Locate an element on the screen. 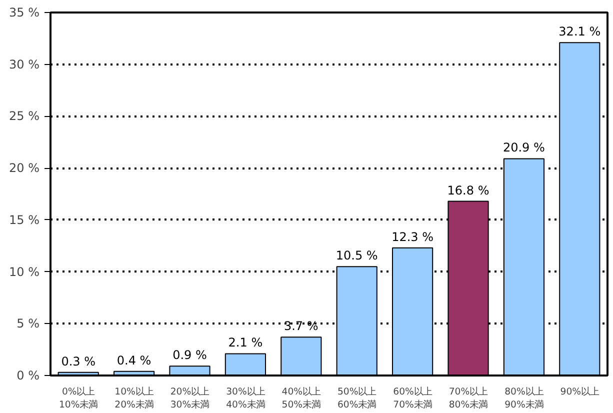 The width and height of the screenshot is (613, 413). data-label: 10.5 % is located at coordinates (357, 255).